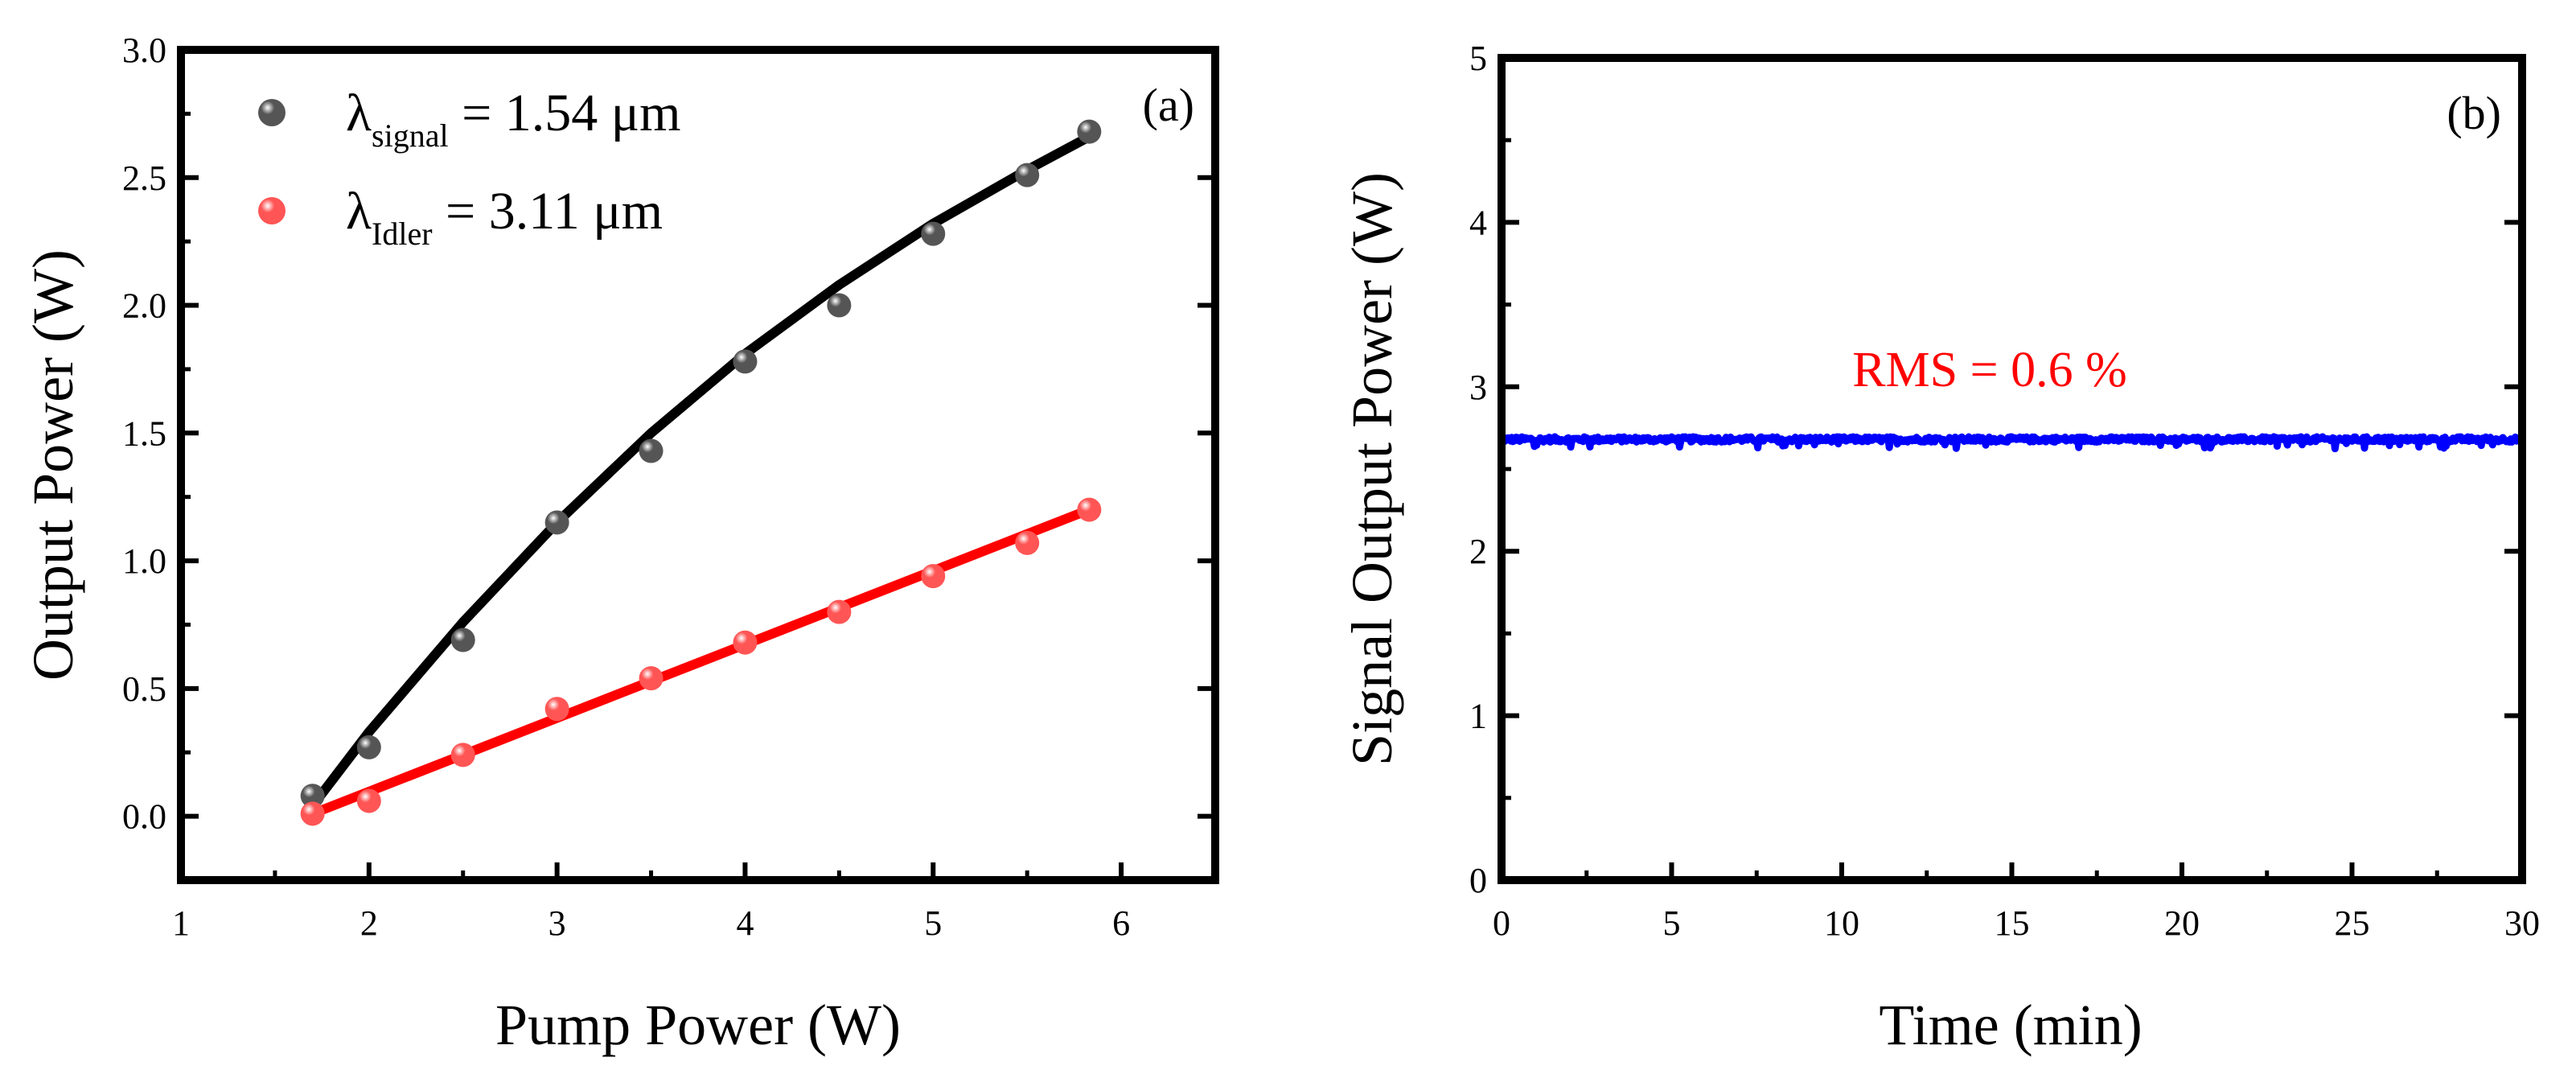 This screenshot has width=2576, height=1074. I want to click on legend-marker-signal, so click(272, 112).